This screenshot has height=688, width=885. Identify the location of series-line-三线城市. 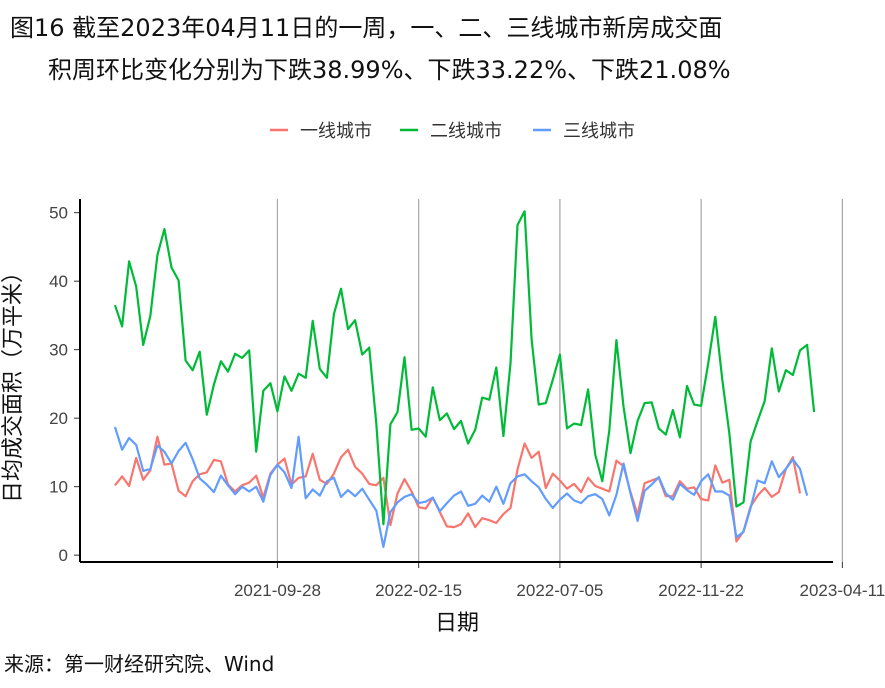
(461, 487).